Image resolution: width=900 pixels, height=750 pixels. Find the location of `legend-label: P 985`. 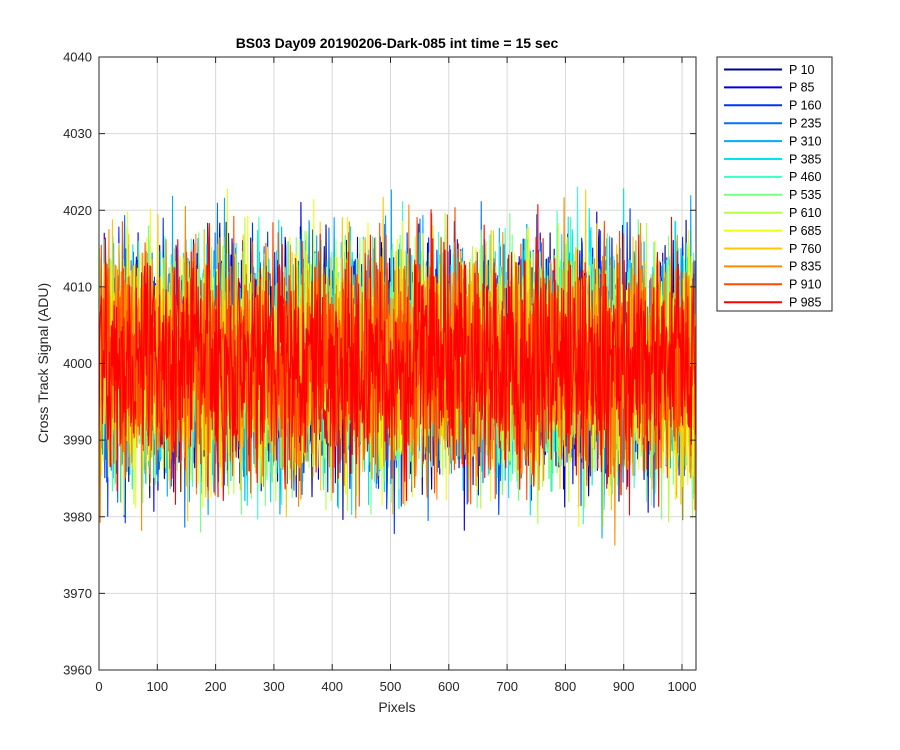

legend-label: P 985 is located at coordinates (805, 303).